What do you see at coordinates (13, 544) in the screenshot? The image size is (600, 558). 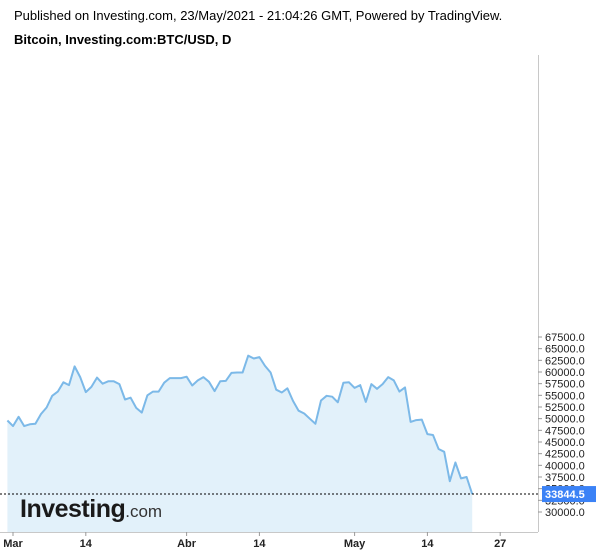 I see `x-tick-label: Mar` at bounding box center [13, 544].